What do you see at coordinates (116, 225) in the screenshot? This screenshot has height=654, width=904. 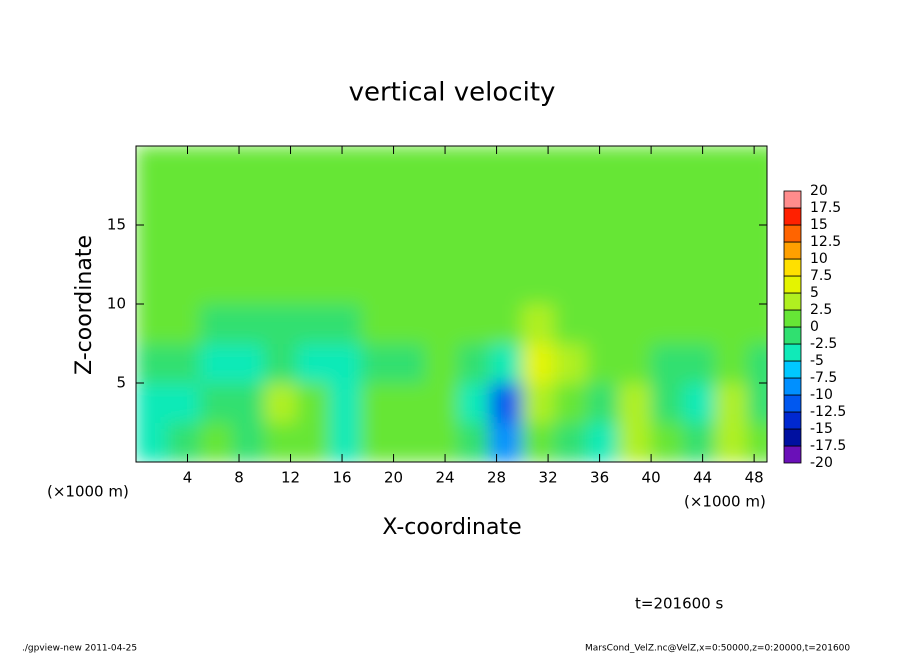 I see `y-tick-label: 15` at bounding box center [116, 225].